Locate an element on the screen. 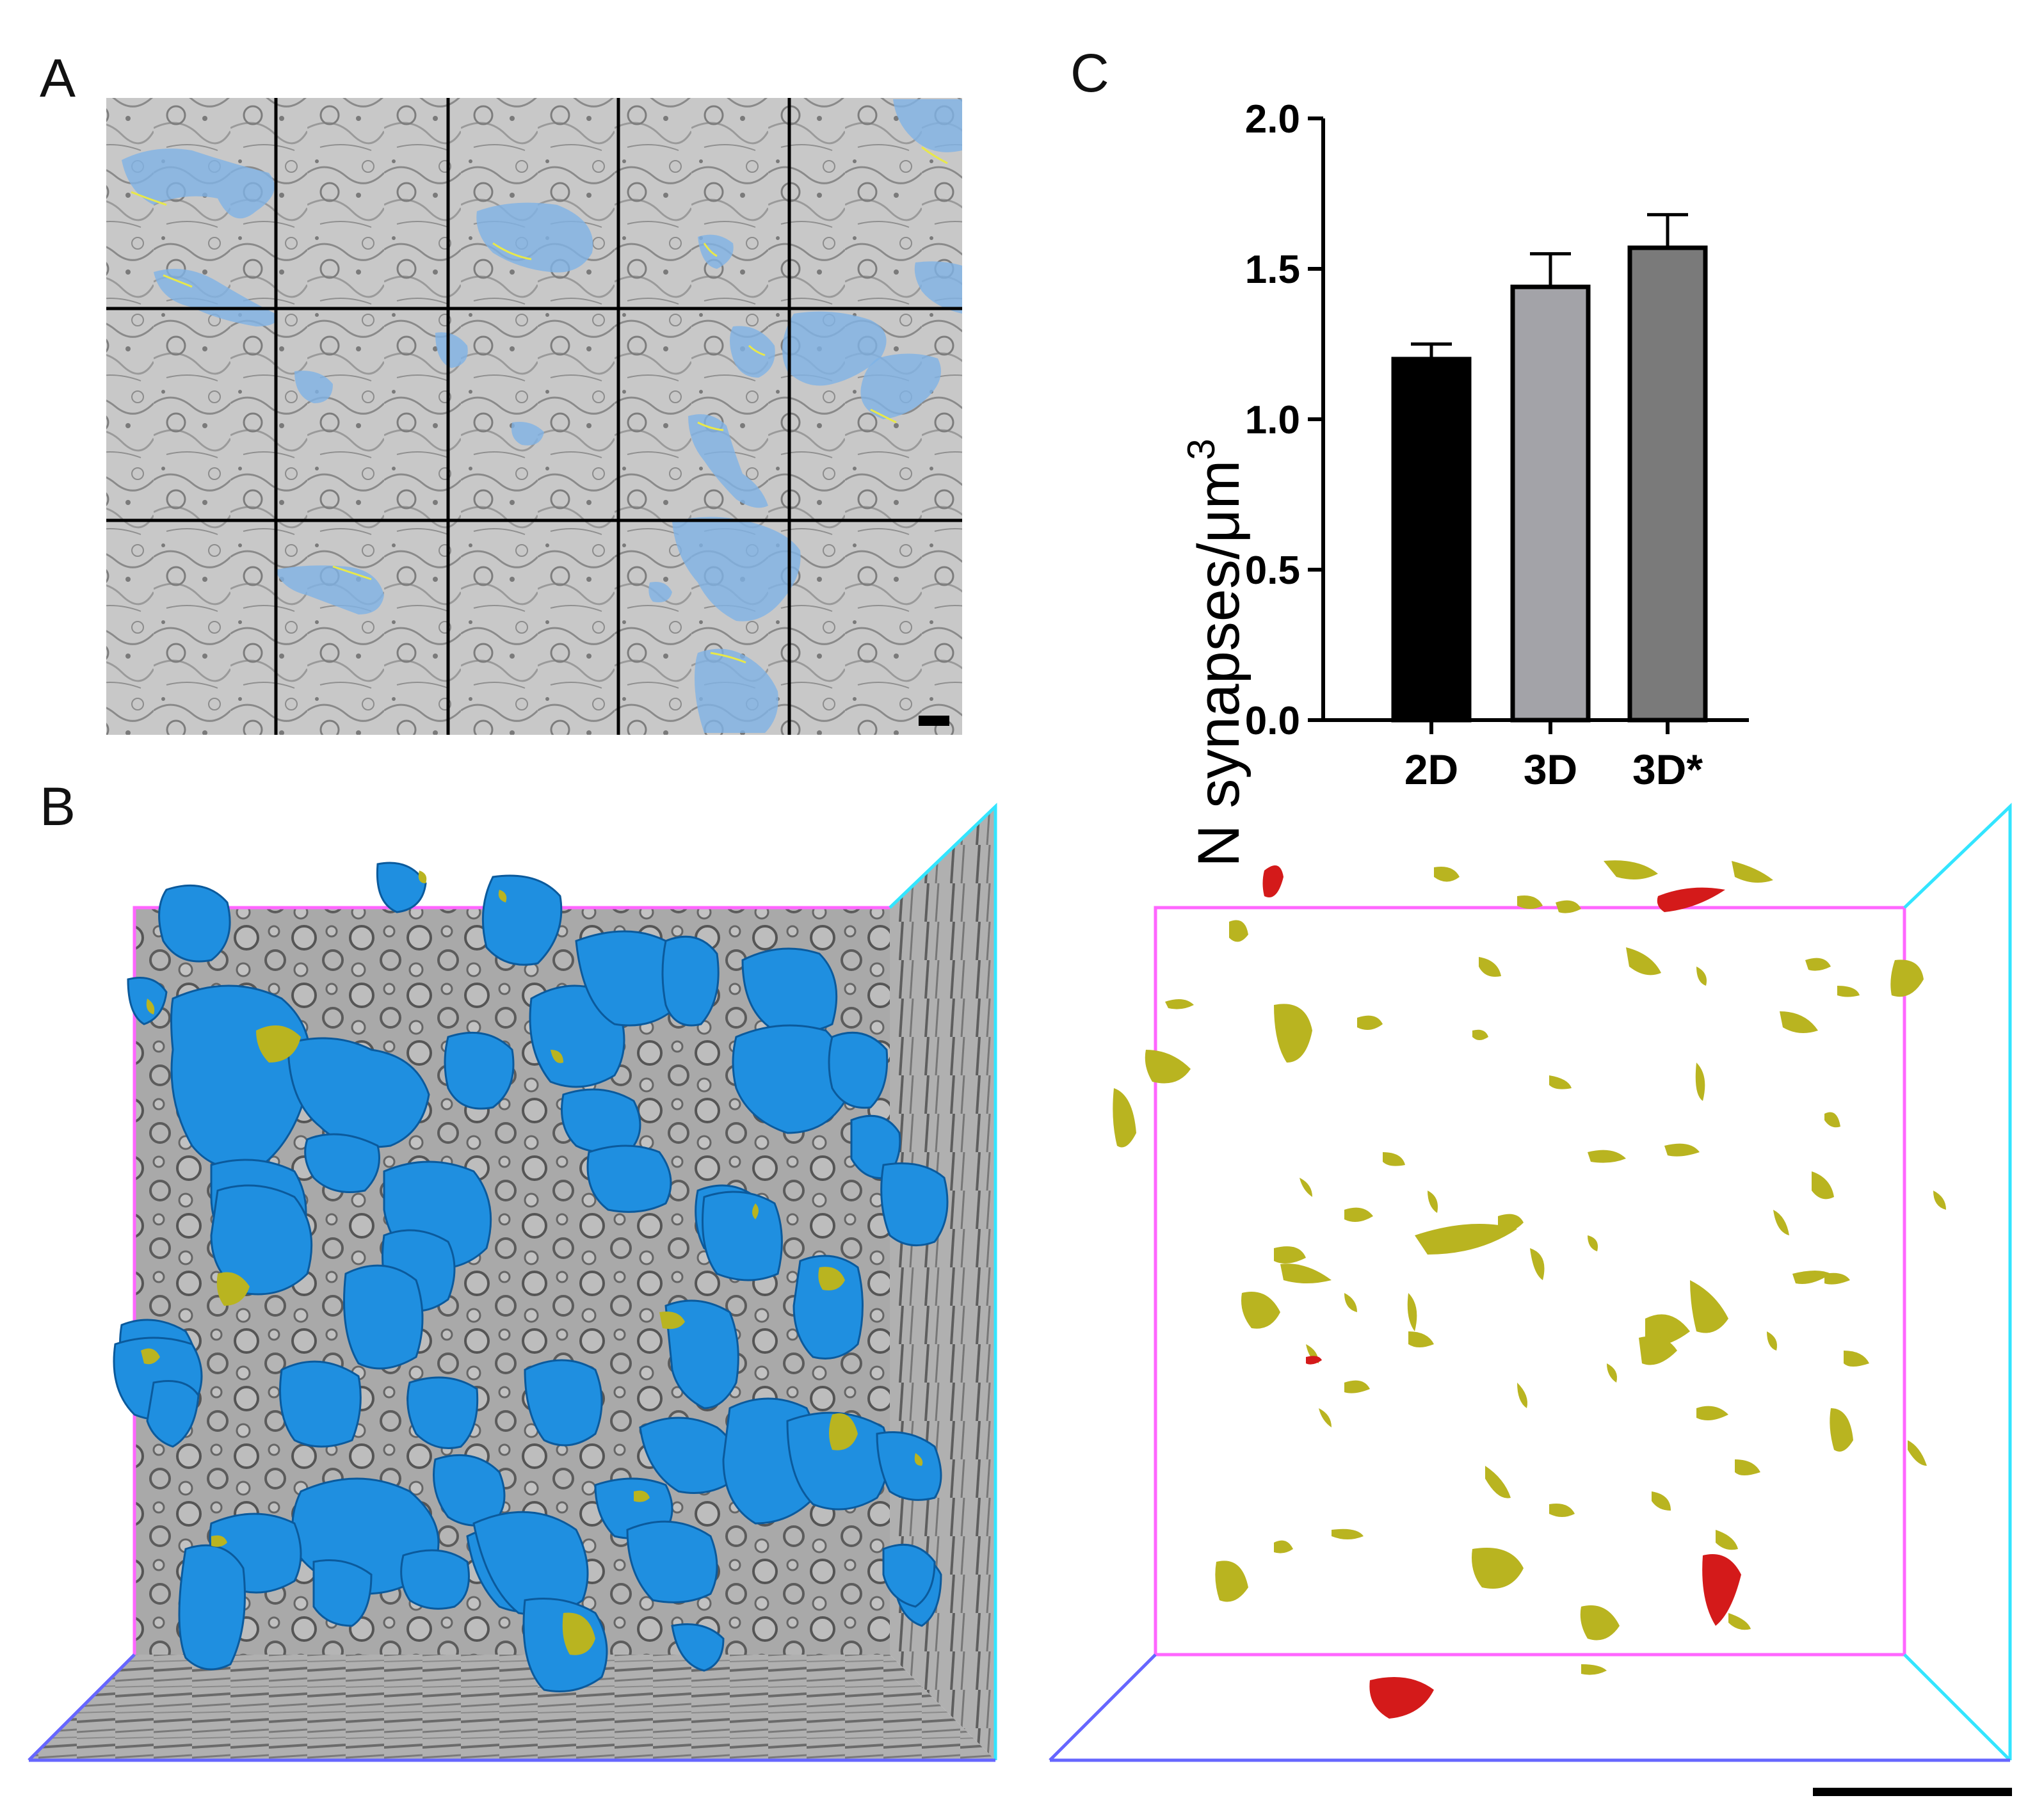  y-tick-label: 0.5 is located at coordinates (1272, 571).